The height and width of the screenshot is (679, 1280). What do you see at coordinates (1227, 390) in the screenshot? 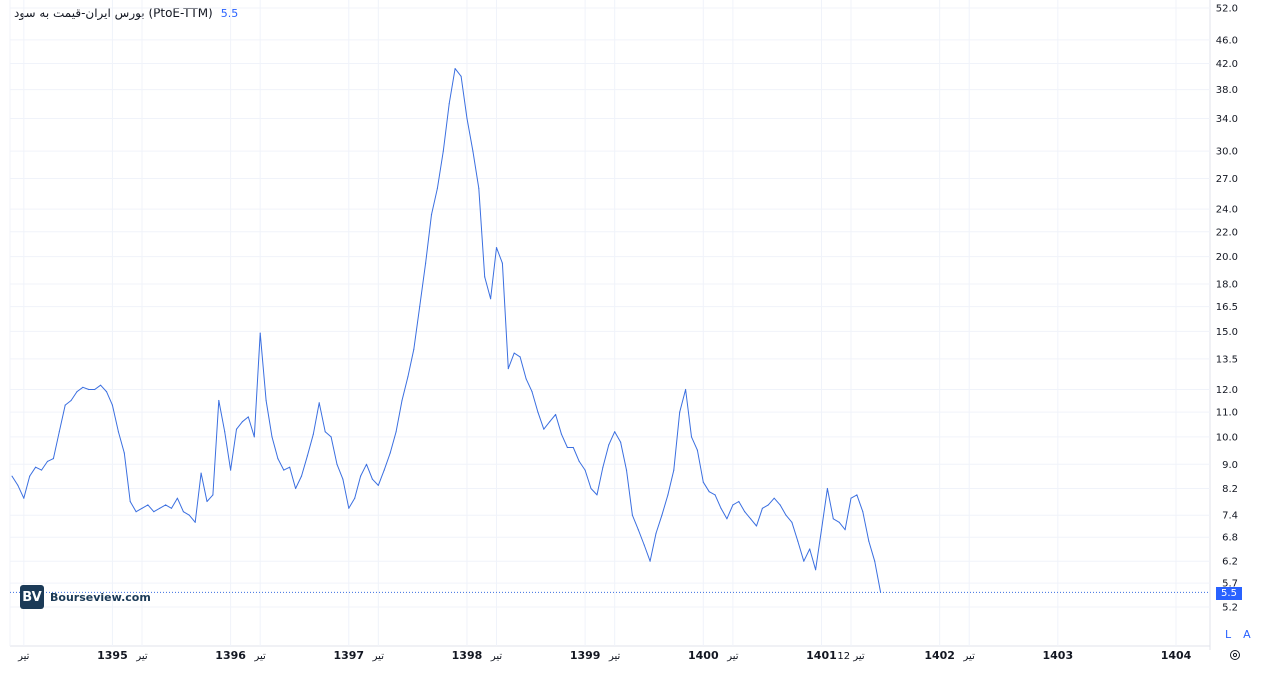
I see `y-tick-label: 12.0` at bounding box center [1227, 390].